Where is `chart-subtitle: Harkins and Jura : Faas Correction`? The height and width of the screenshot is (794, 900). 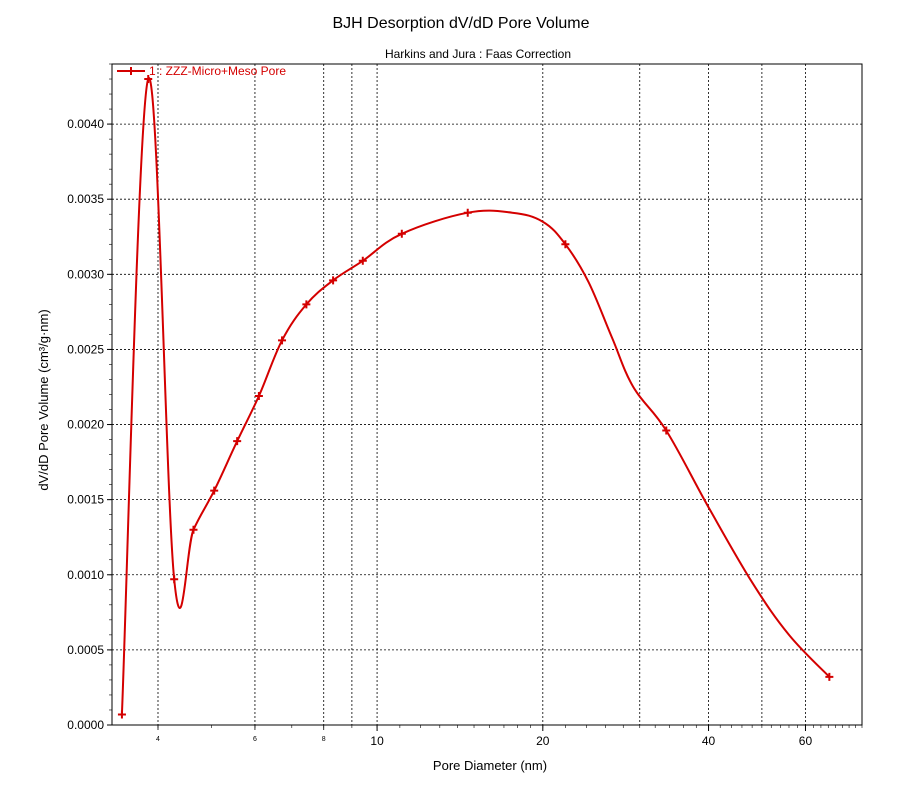
chart-subtitle: Harkins and Jura : Faas Correction is located at coordinates (478, 54).